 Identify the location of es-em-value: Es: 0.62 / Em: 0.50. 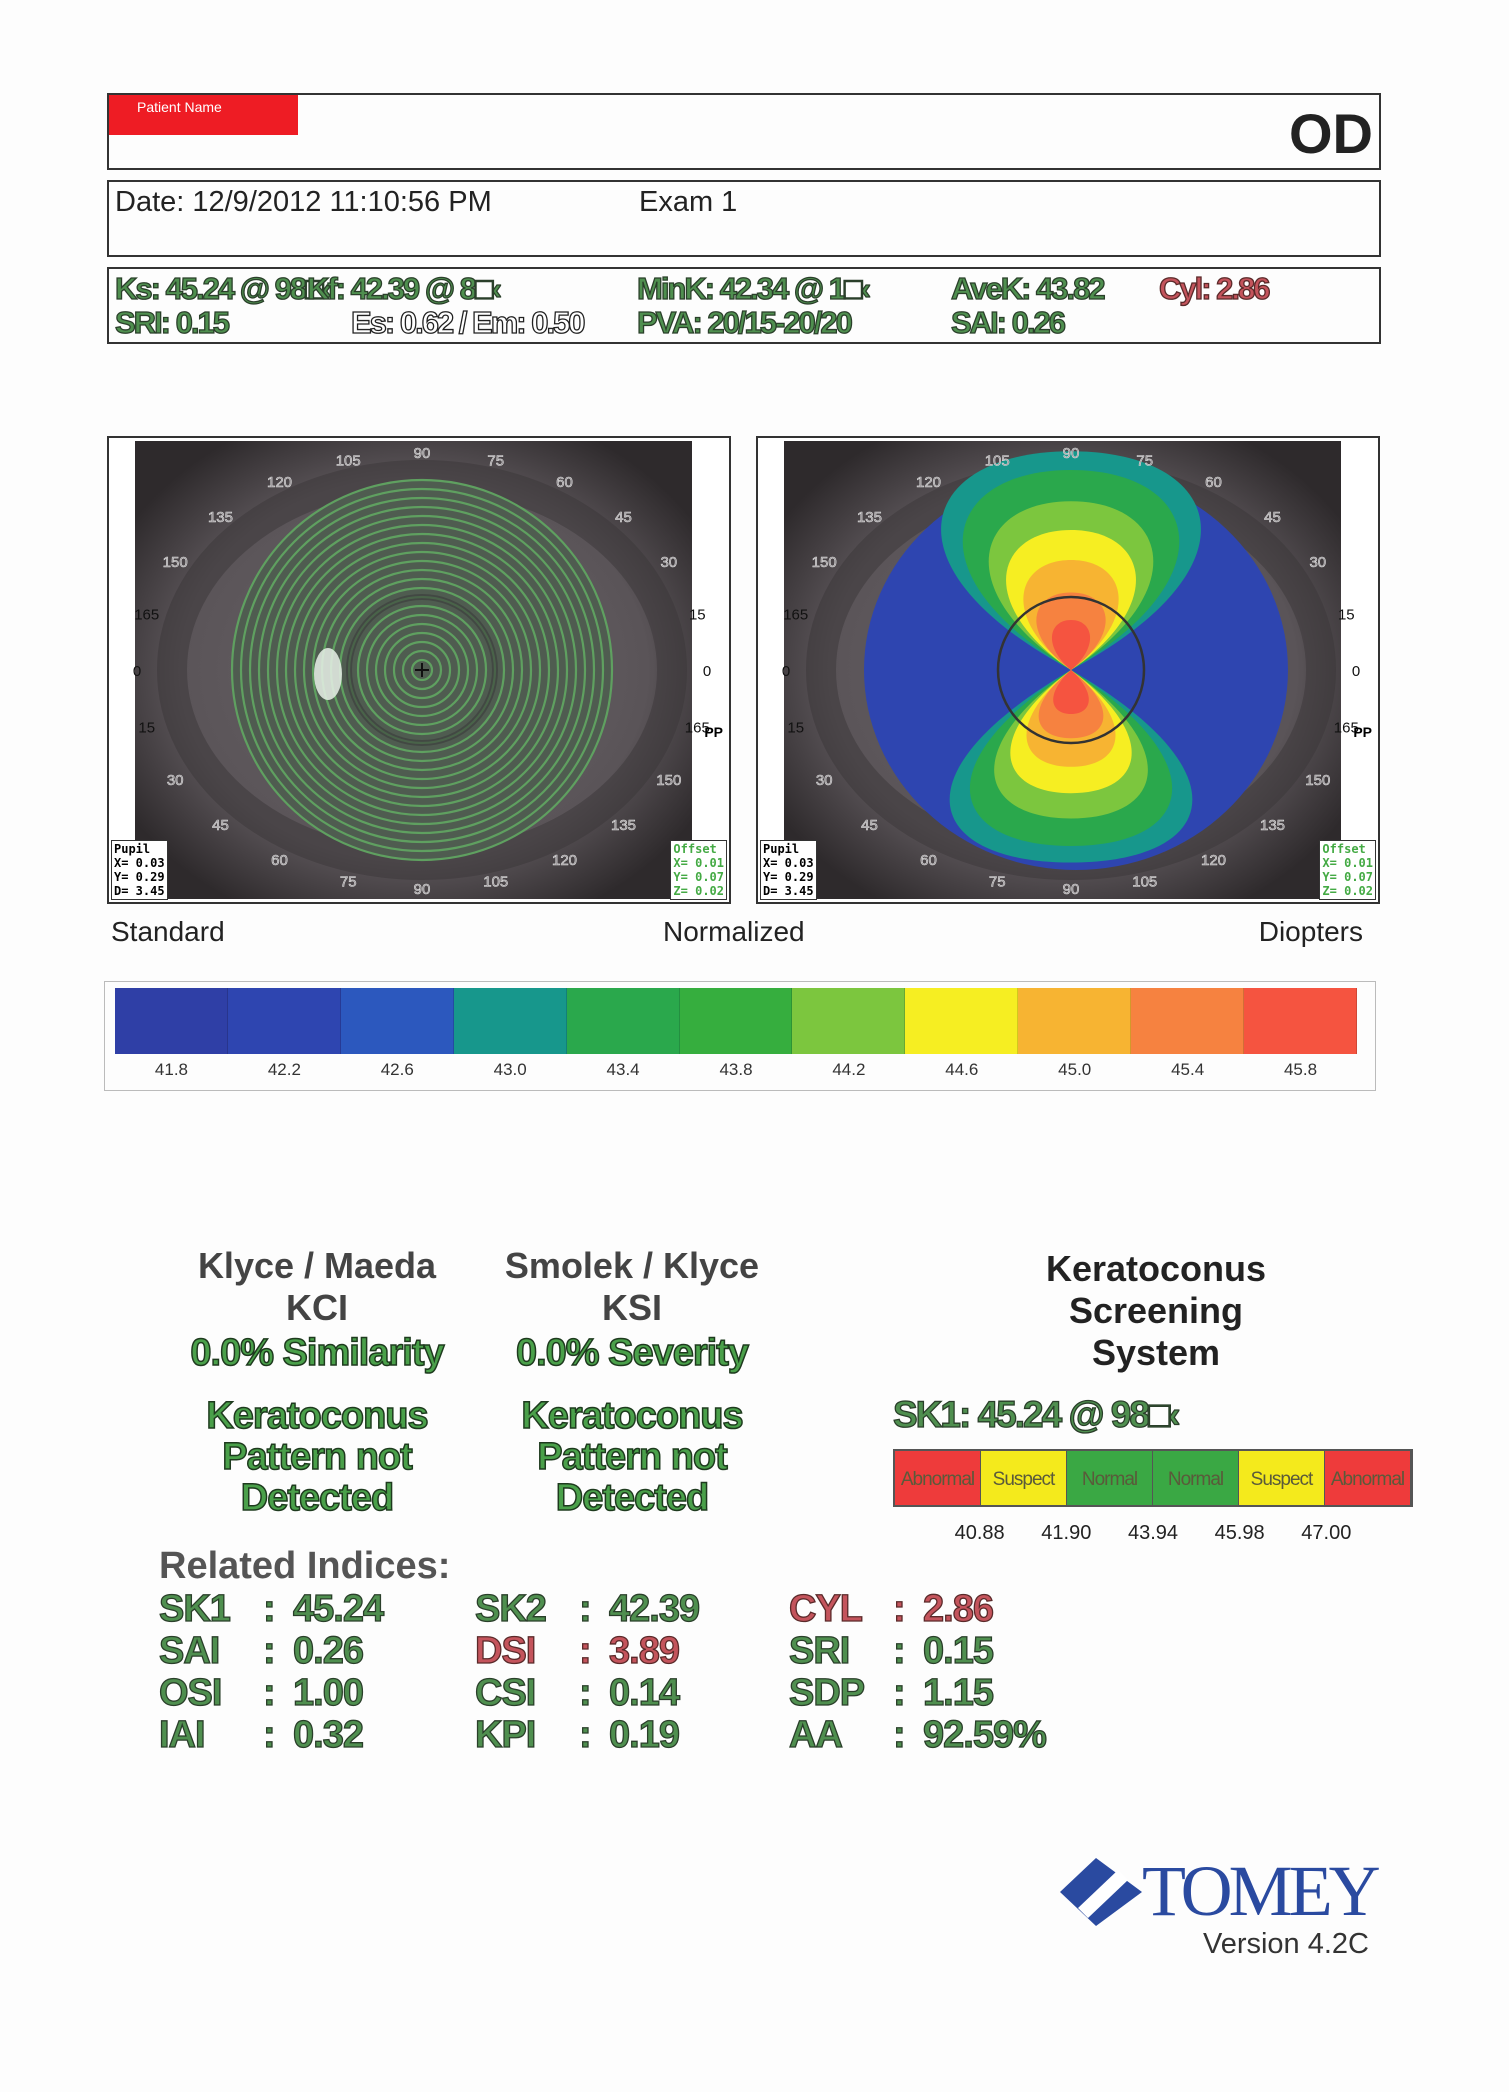
(468, 322).